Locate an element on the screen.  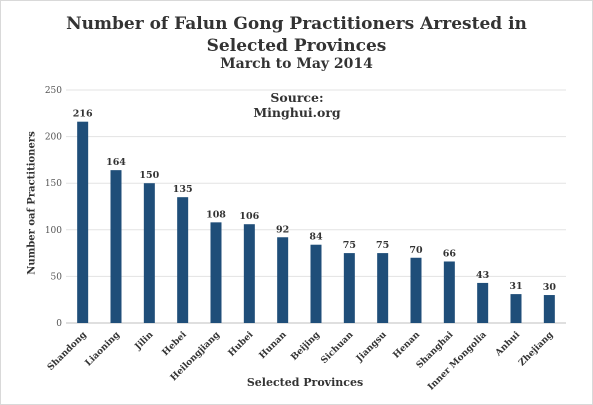
chart-subtitle: March to May 2014 is located at coordinates (296, 64).